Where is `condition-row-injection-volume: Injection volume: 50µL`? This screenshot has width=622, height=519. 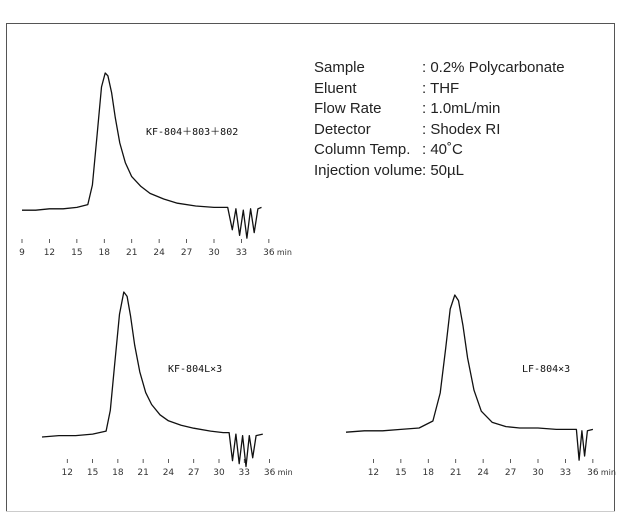 condition-row-injection-volume: Injection volume: 50µL is located at coordinates (439, 171).